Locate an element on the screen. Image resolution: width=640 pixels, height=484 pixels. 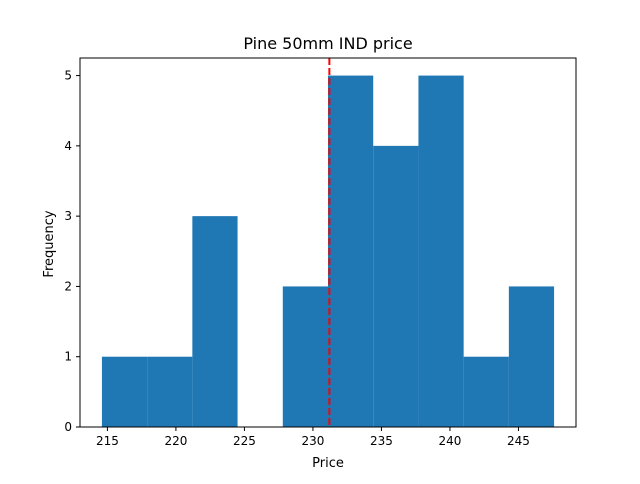
y-tick-label: 1 is located at coordinates (68, 357).